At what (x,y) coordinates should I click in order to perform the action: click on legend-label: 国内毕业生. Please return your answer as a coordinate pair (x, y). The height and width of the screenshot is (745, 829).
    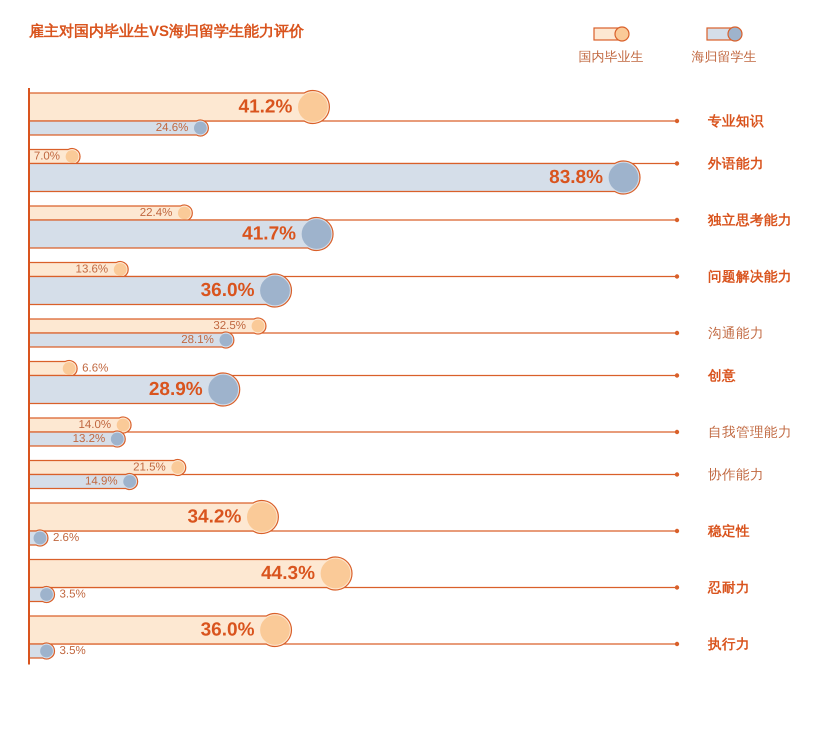
    Looking at the image, I should click on (611, 56).